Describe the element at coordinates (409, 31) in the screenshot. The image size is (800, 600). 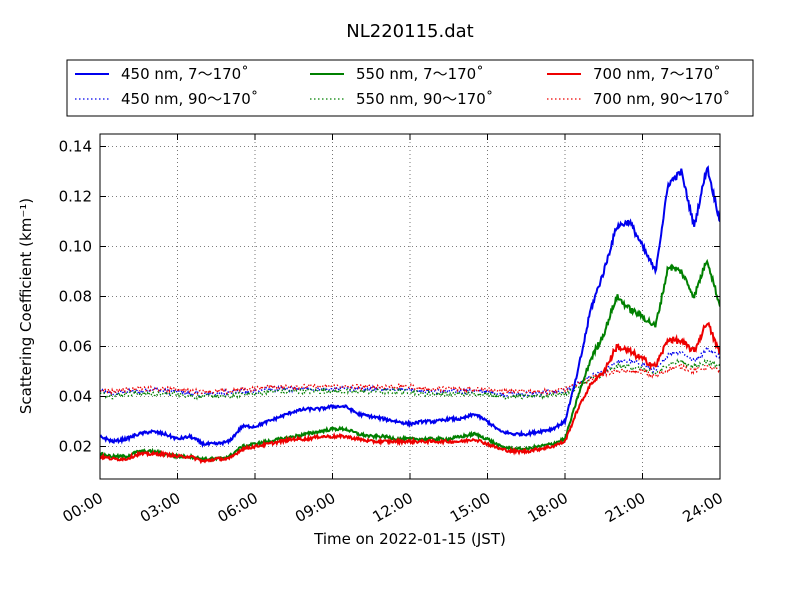
I see `chart-title: NL220115.dat` at that location.